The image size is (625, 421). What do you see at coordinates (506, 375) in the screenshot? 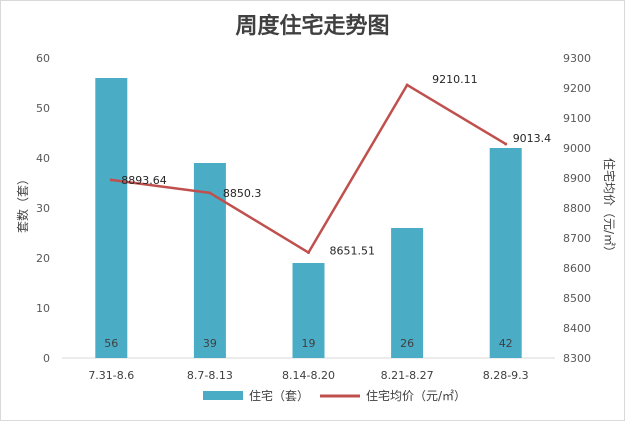
I see `x-tick-label: 8.28-9.3` at bounding box center [506, 375].